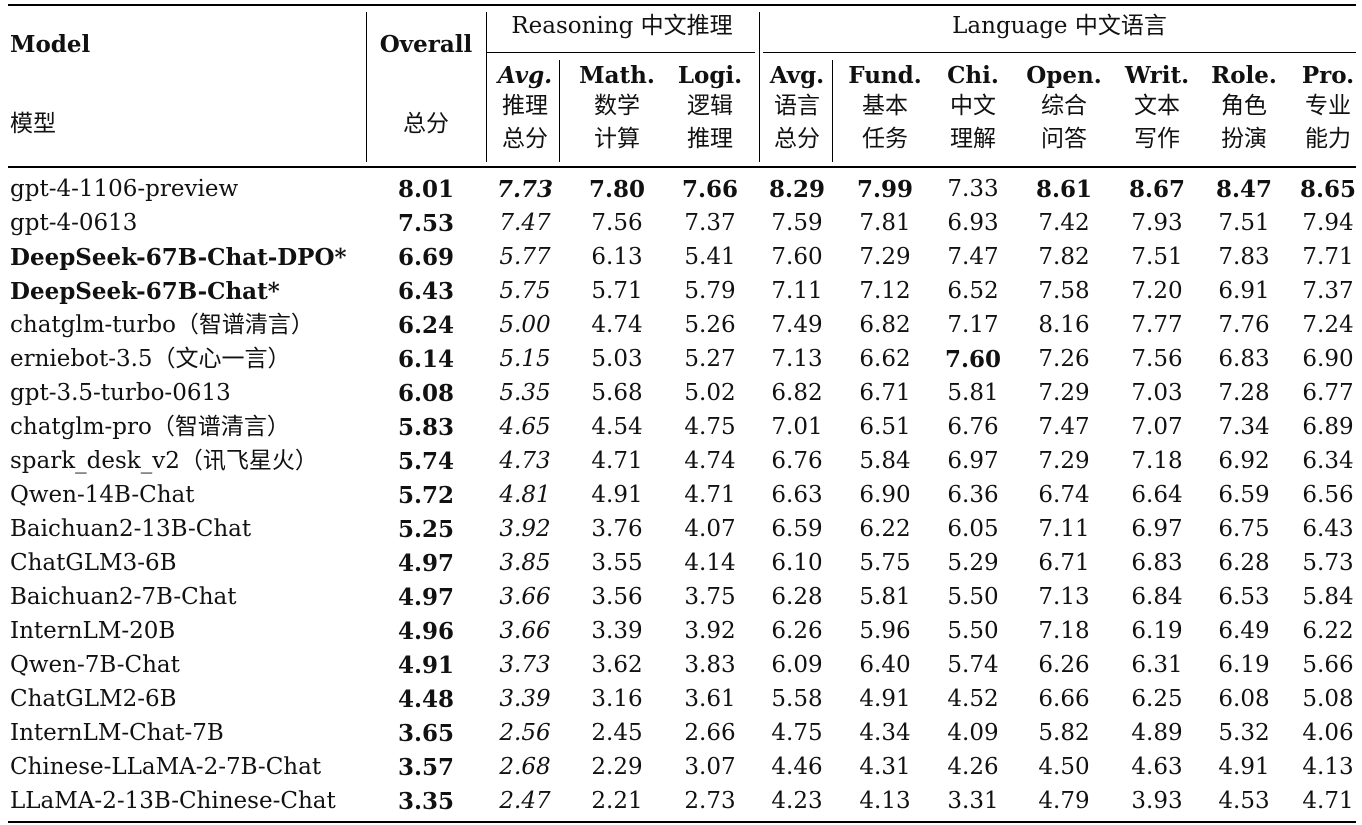  What do you see at coordinates (1328, 631) in the screenshot?
I see `row-score-professional: 6.22` at bounding box center [1328, 631].